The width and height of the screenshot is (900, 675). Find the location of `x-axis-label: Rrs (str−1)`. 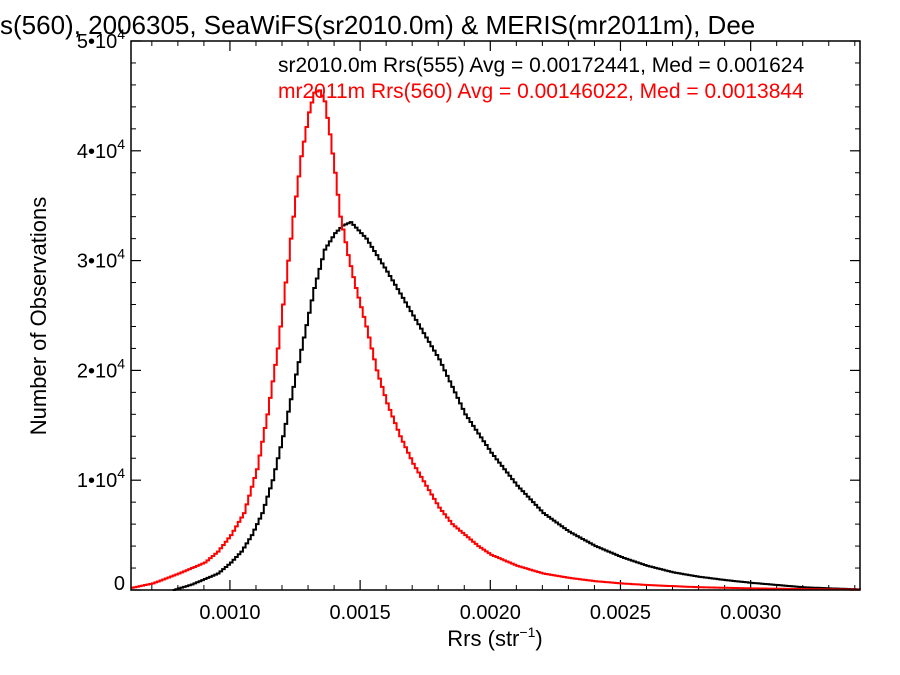

x-axis-label: Rrs (str−1) is located at coordinates (494, 637).